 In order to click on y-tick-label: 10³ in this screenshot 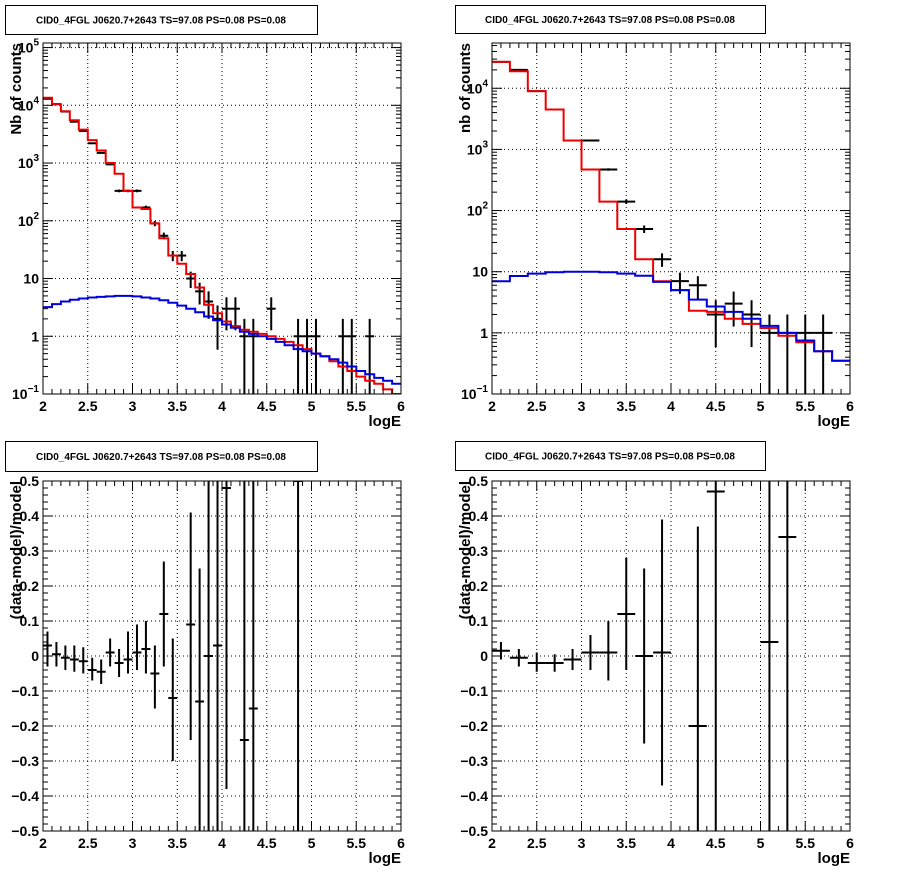, I will do `click(478, 148)`.